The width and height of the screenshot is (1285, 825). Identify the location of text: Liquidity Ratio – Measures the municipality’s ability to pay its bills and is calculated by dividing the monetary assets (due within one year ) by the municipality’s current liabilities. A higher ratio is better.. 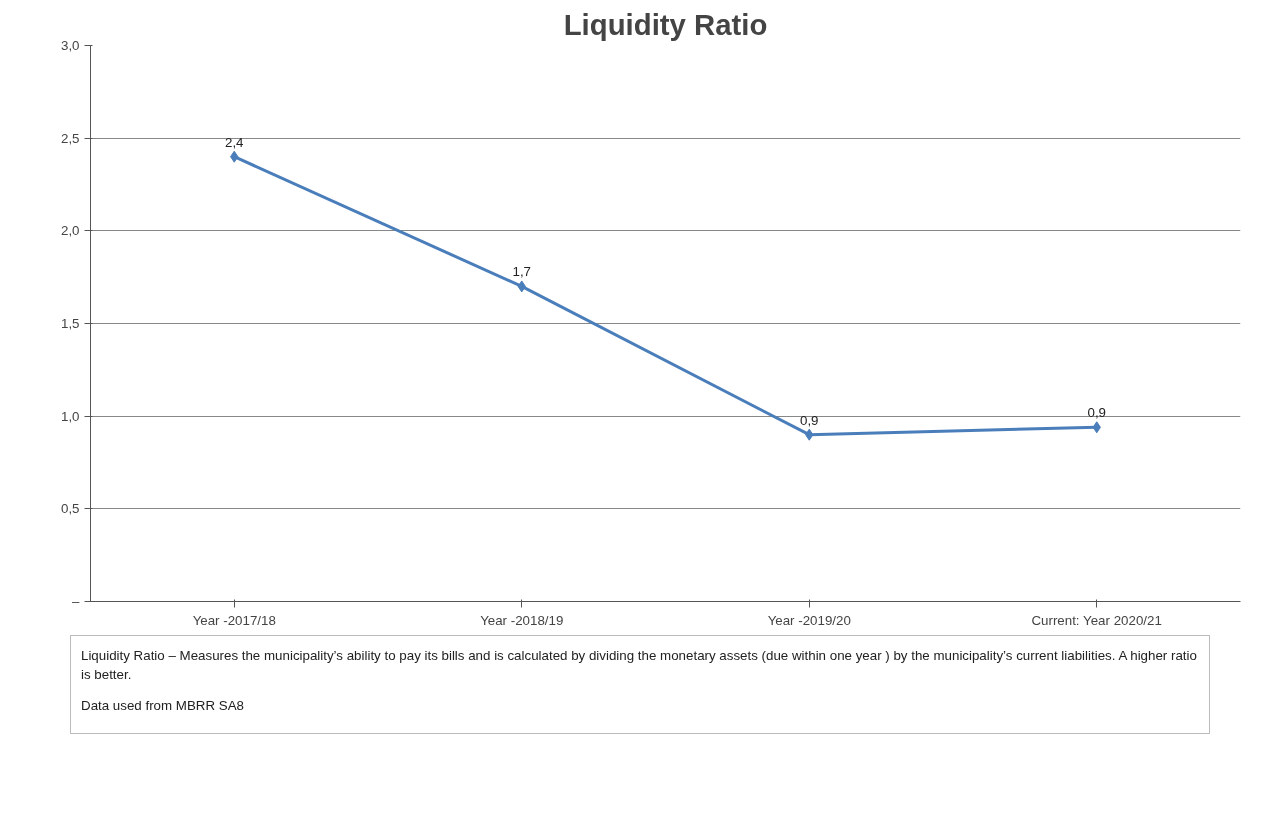
(639, 666).